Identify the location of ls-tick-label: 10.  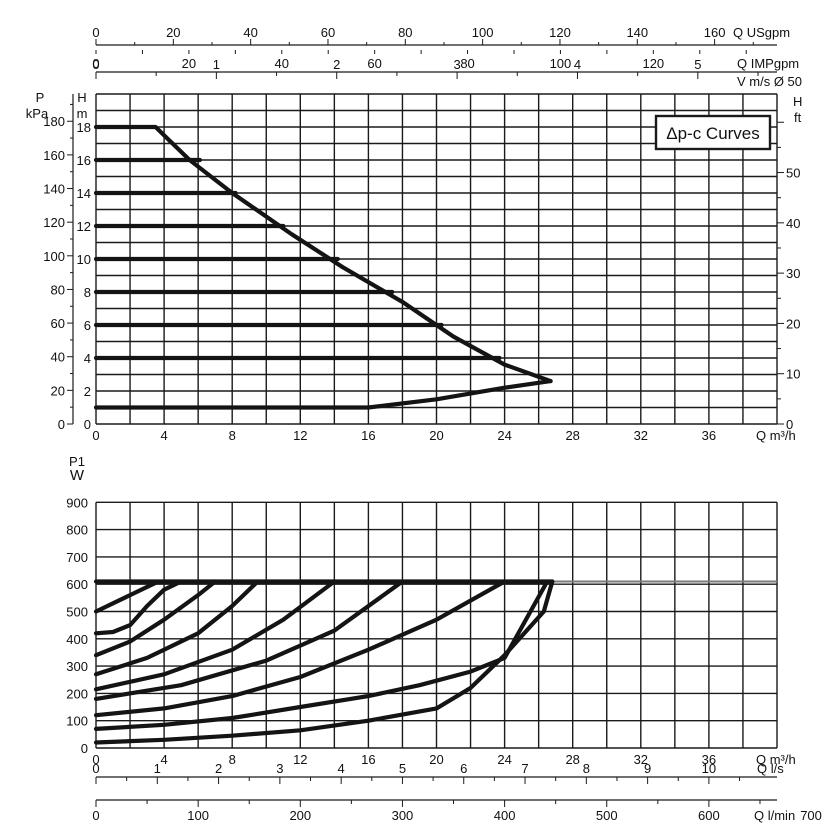
(709, 768).